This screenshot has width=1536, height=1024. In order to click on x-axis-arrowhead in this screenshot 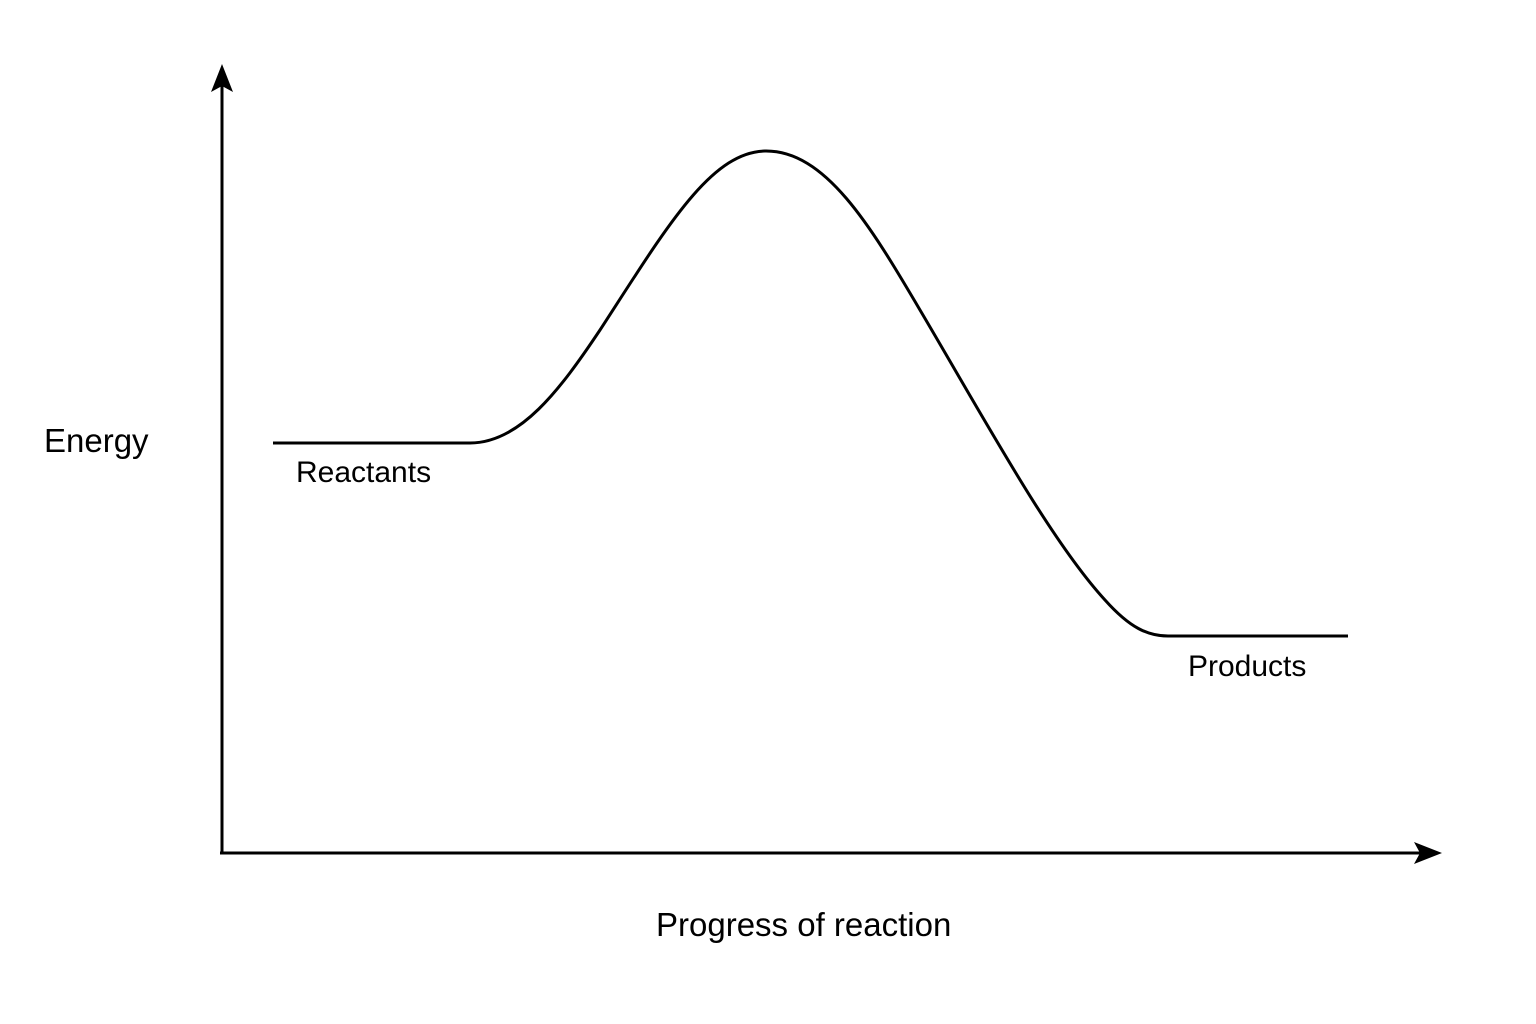, I will do `click(1428, 853)`.